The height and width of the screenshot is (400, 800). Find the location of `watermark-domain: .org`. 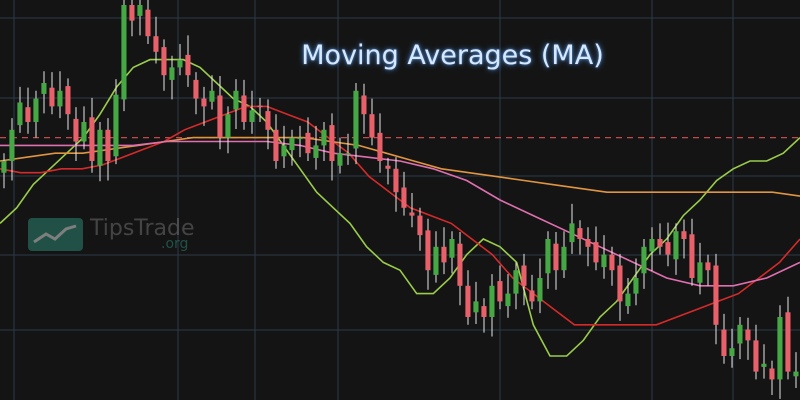

watermark-domain: .org is located at coordinates (175, 244).